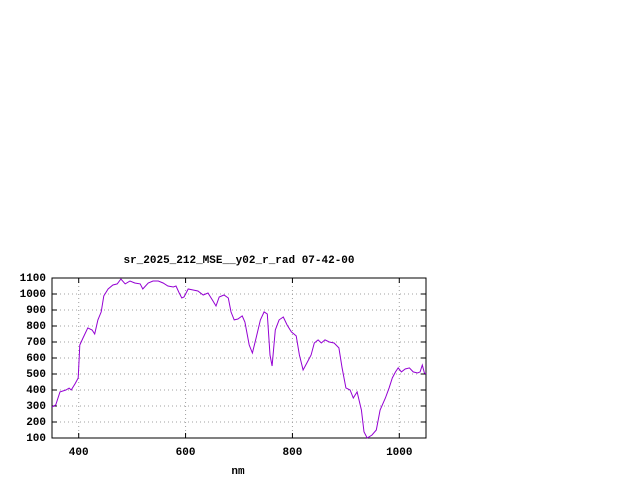 The image size is (640, 480). I want to click on x-tick-label: 600, so click(186, 453).